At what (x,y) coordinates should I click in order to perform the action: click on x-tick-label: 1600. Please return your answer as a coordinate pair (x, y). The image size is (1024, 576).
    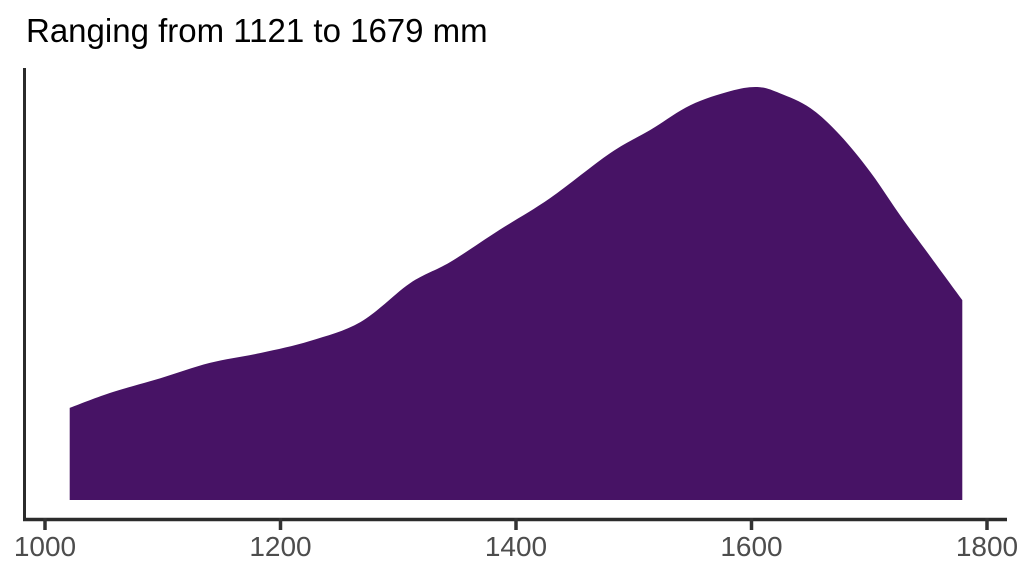
    Looking at the image, I should click on (751, 546).